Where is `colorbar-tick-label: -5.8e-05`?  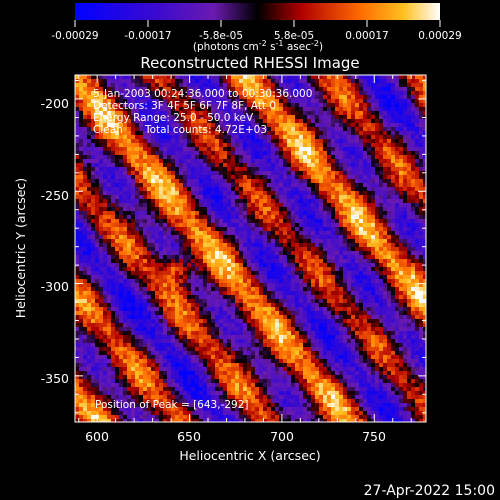 colorbar-tick-label: -5.8e-05 is located at coordinates (221, 36).